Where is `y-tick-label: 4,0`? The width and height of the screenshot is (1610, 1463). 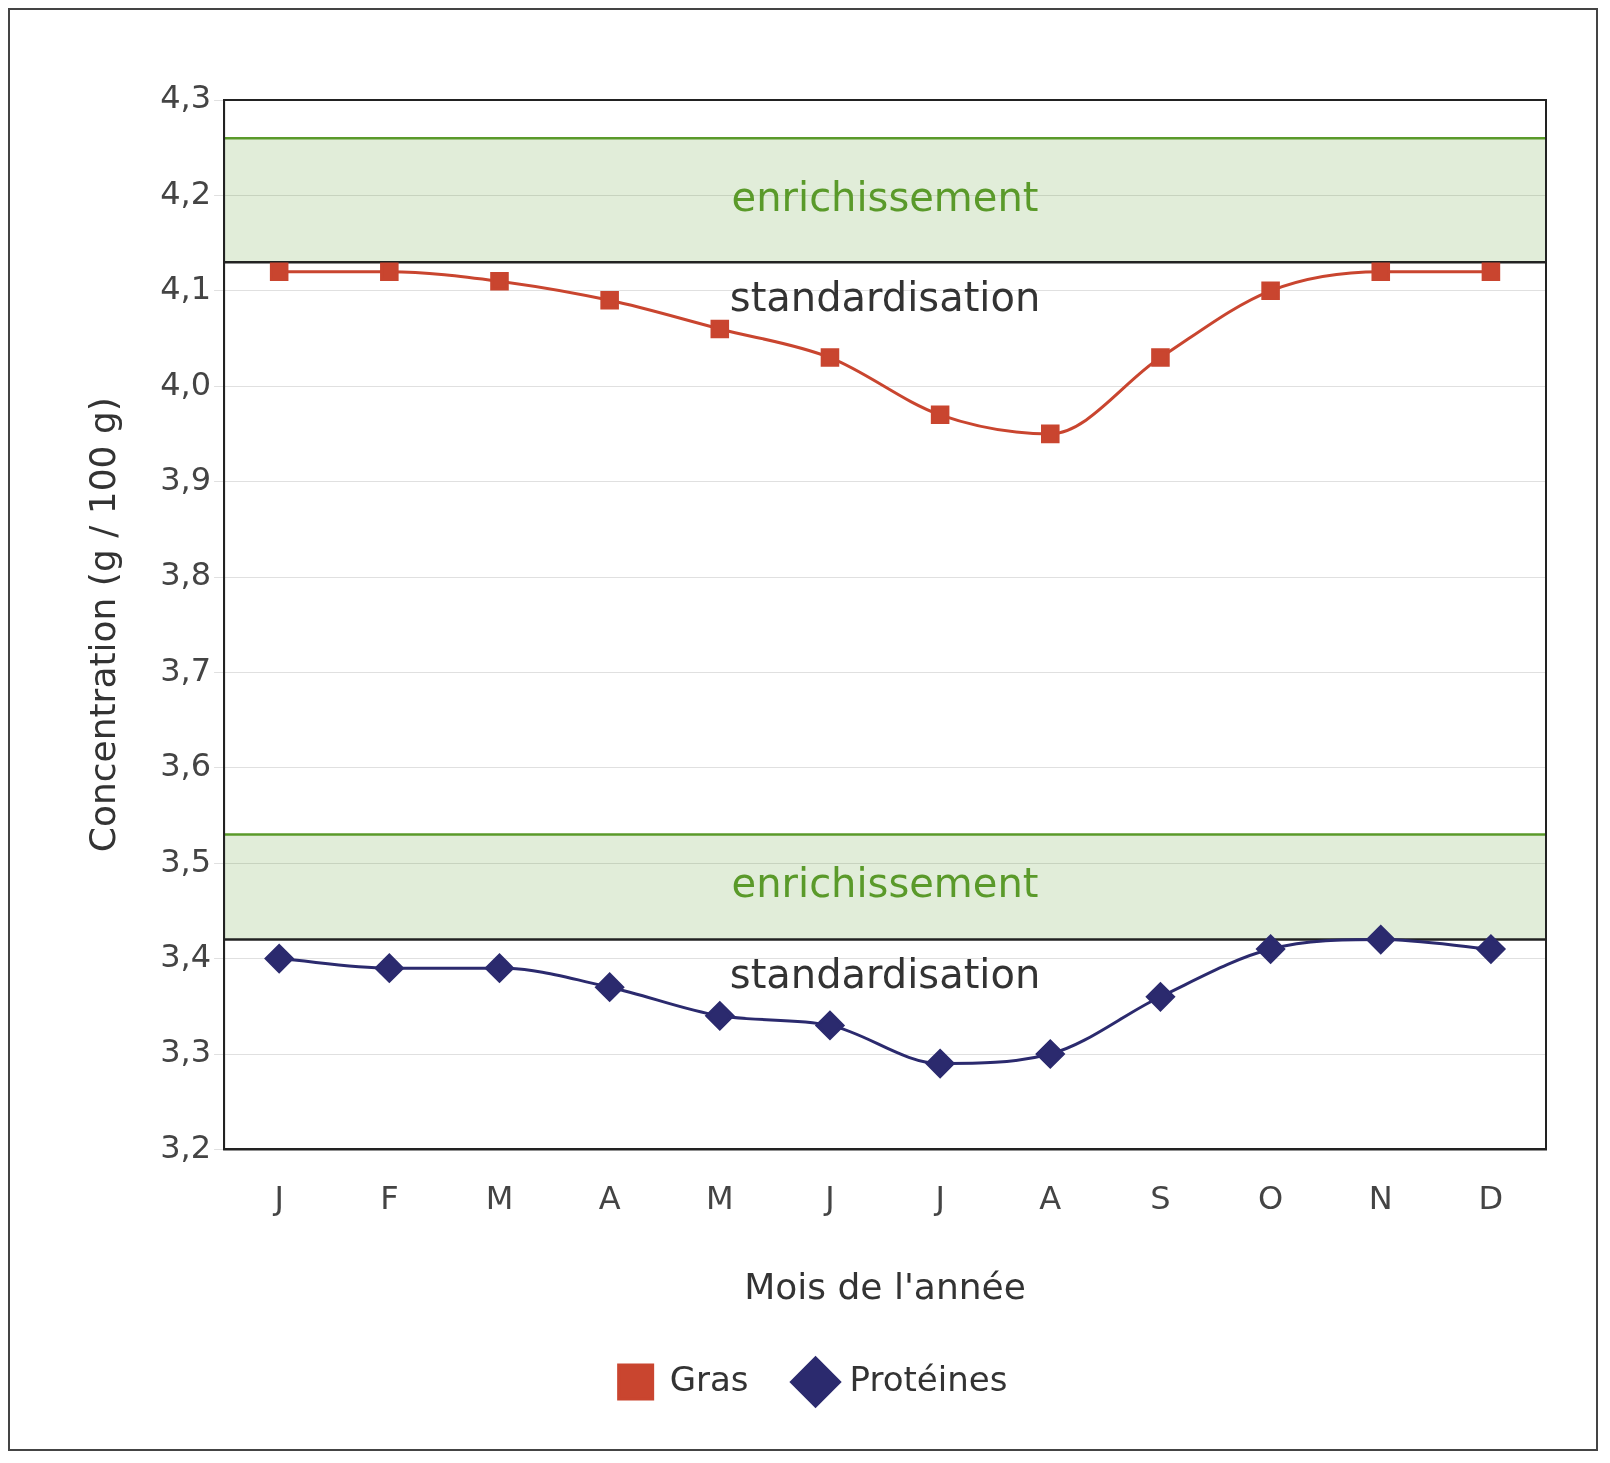
y-tick-label: 4,0 is located at coordinates (186, 383).